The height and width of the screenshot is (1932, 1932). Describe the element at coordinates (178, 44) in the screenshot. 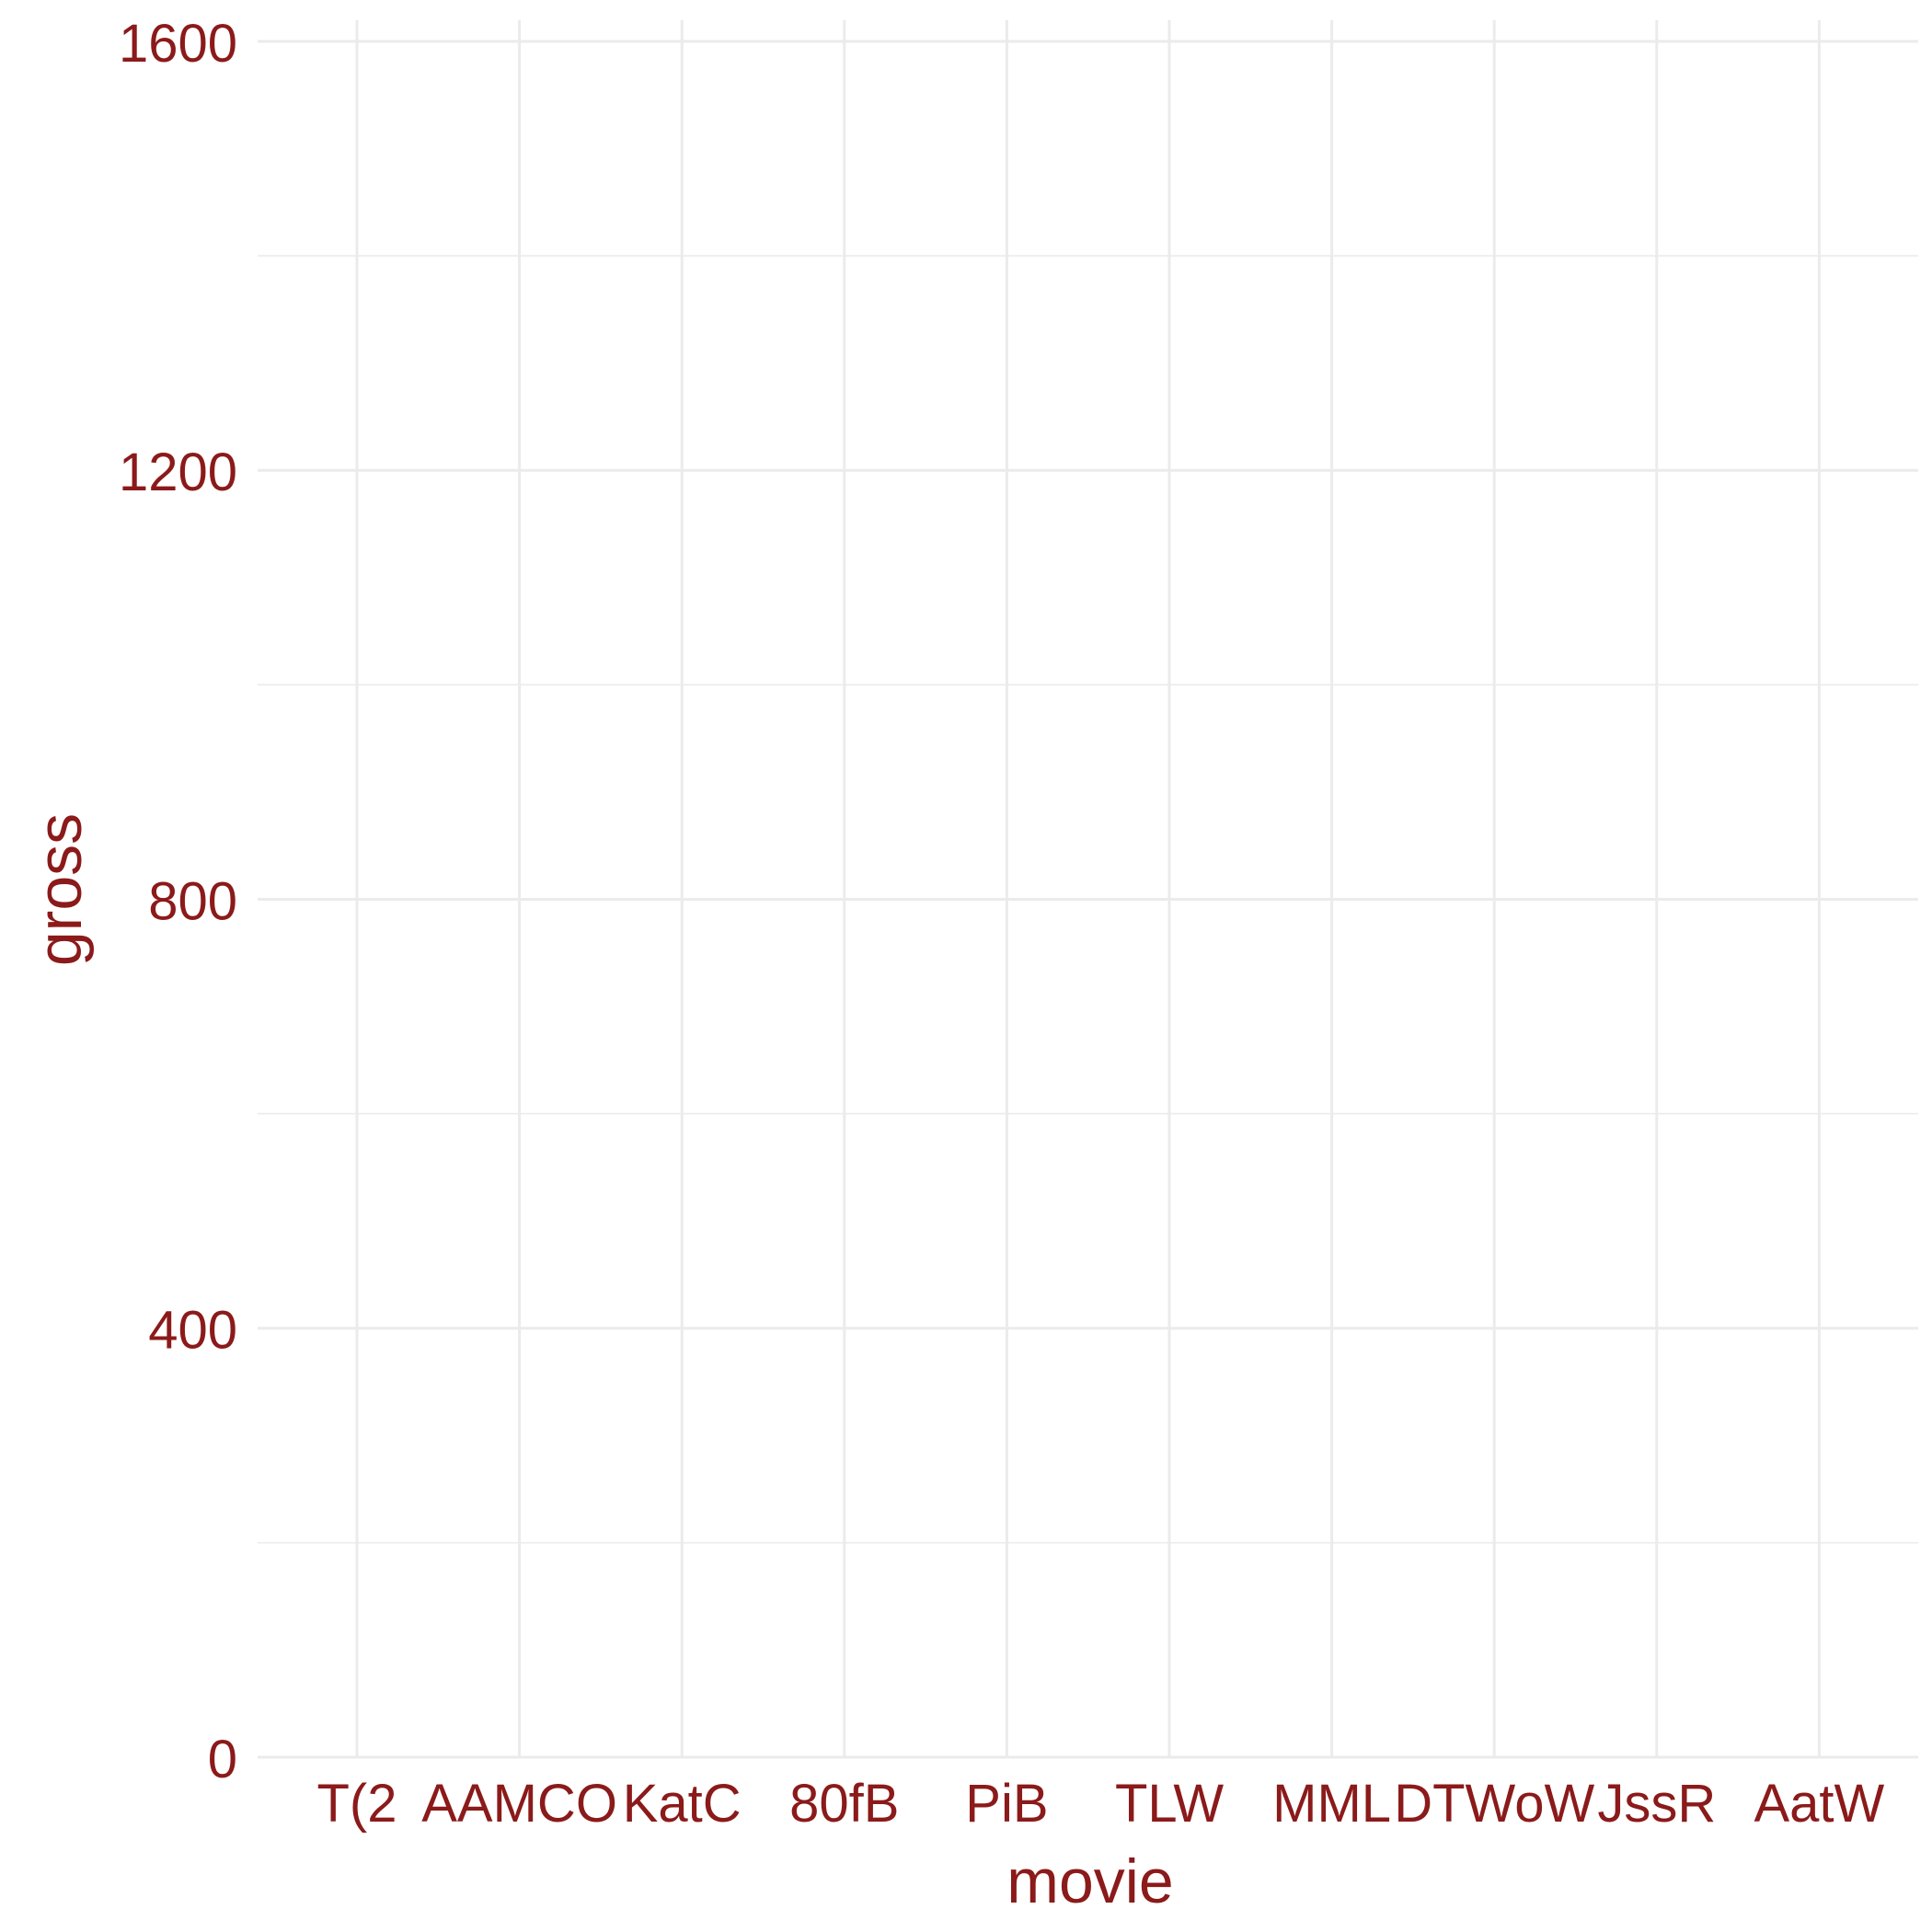

I see `y-tick-label: 1600` at that location.